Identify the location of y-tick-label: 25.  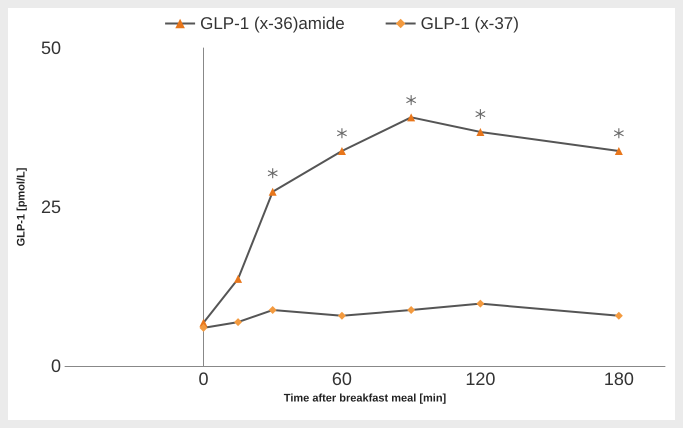
(50, 207).